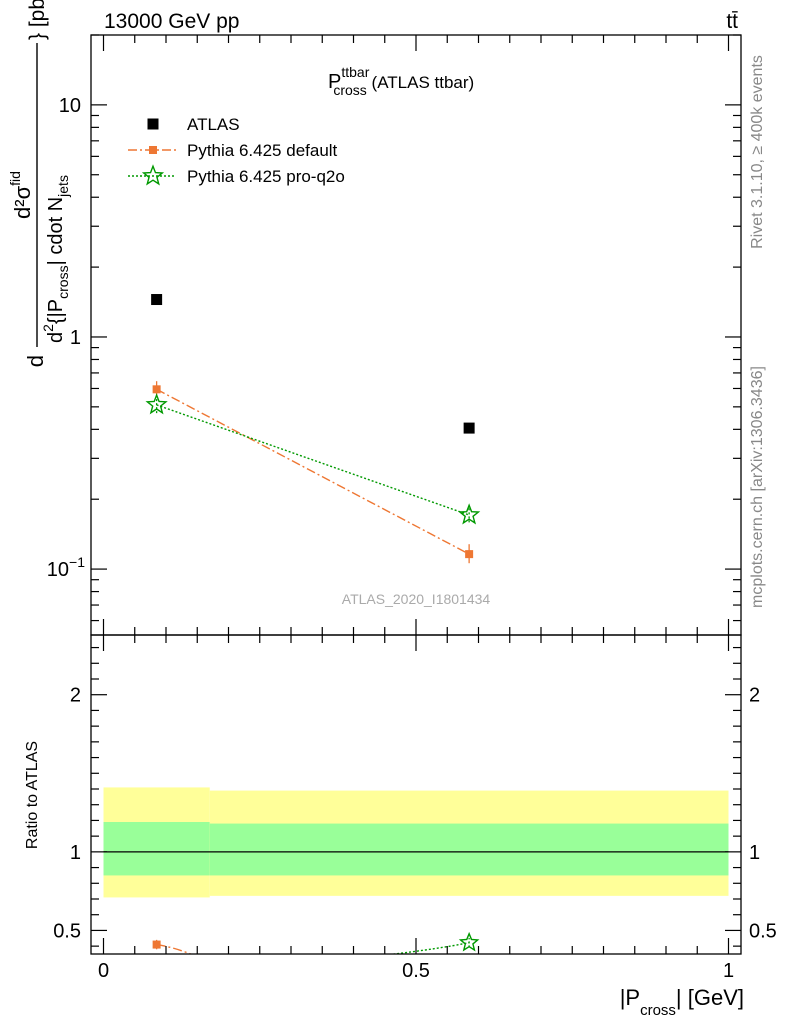 The width and height of the screenshot is (786, 1024). What do you see at coordinates (171, 21) in the screenshot?
I see `header-energy-label: 13000 GeV pp` at bounding box center [171, 21].